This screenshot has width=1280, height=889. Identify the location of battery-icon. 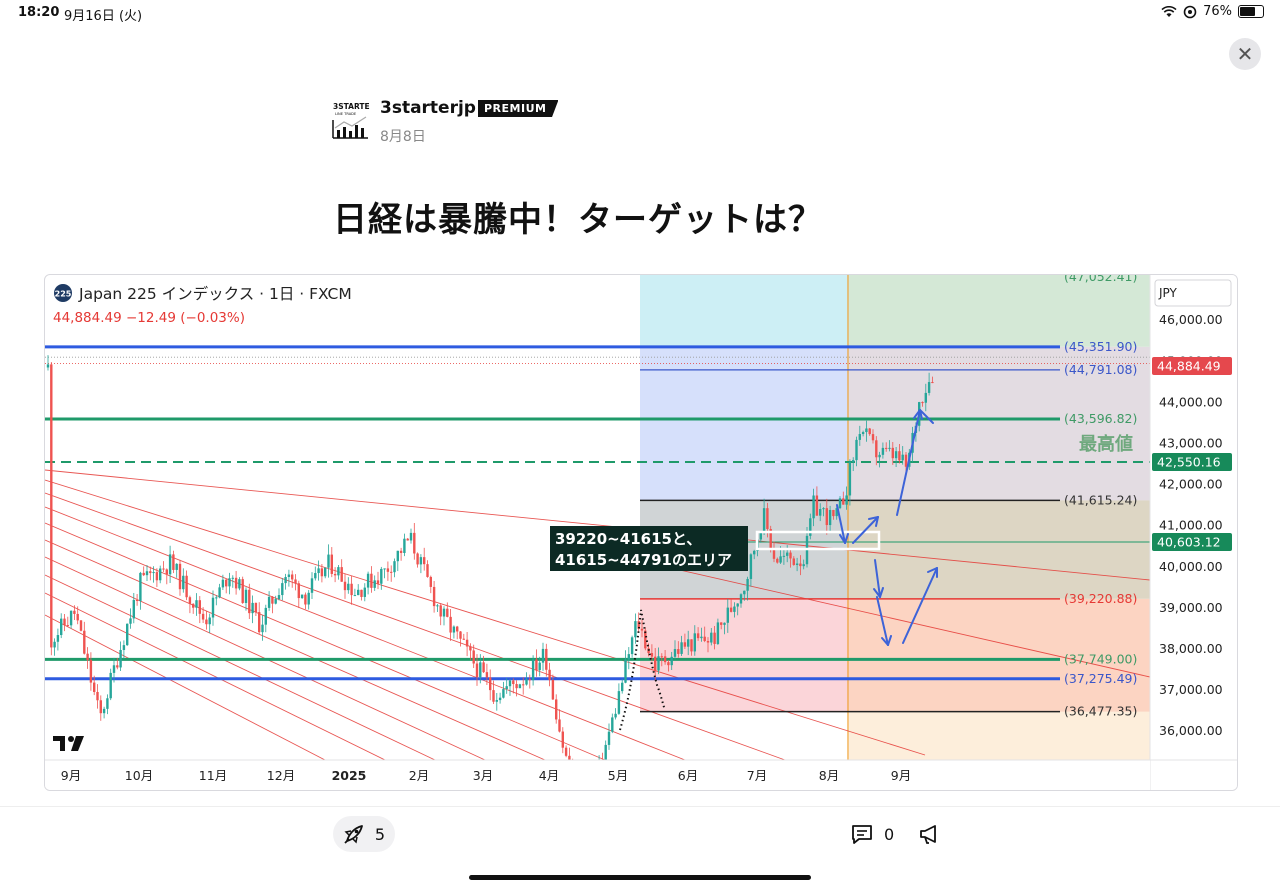
(1251, 11).